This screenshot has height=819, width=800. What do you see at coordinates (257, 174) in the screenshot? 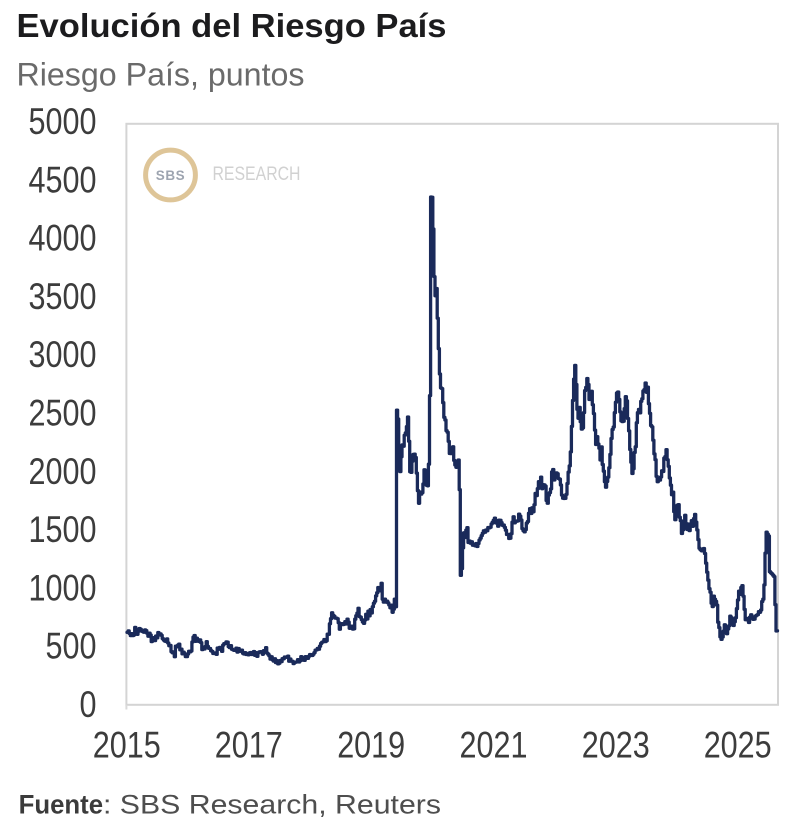
I see `svg-text: RESEARCH` at bounding box center [257, 174].